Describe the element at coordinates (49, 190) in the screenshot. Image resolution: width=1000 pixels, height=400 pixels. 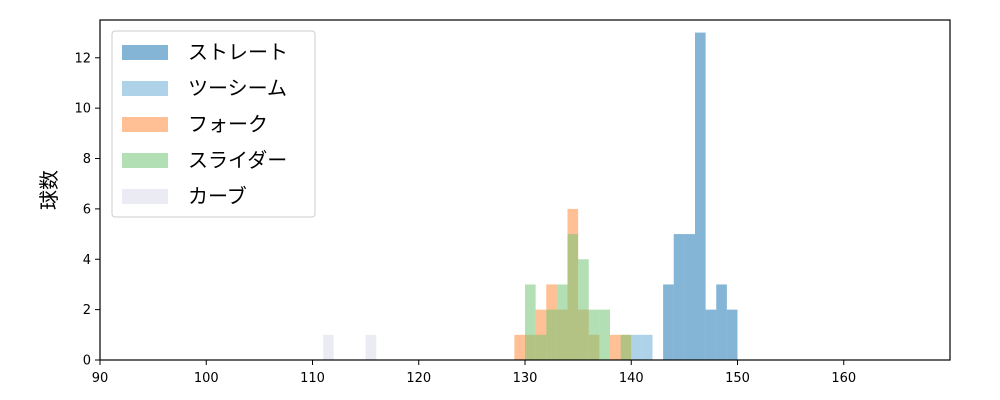
I see `y-axis-title: 球数` at that location.